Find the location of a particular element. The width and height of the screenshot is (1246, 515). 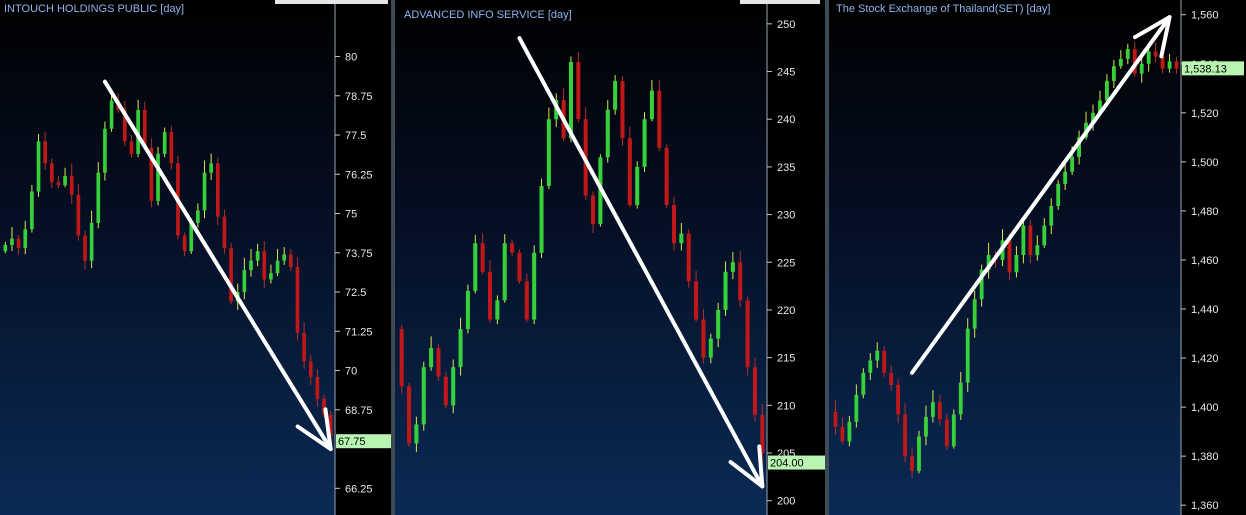

y-tick-label: 1,460 is located at coordinates (1205, 261).